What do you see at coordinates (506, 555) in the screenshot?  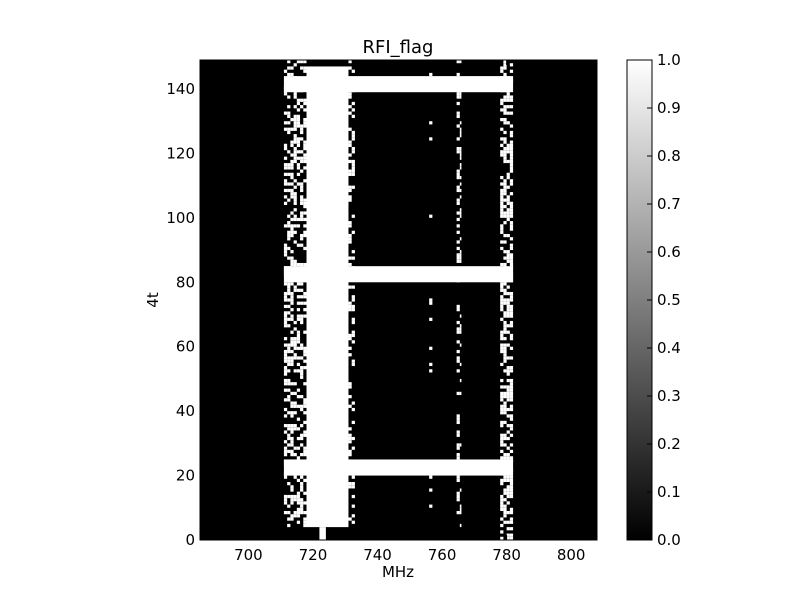 I see `x-tick-label: 780` at bounding box center [506, 555].